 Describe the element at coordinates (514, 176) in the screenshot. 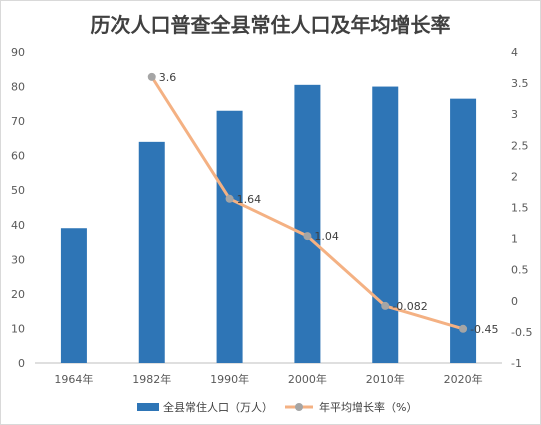

I see `y-right-tick-label: 2` at that location.